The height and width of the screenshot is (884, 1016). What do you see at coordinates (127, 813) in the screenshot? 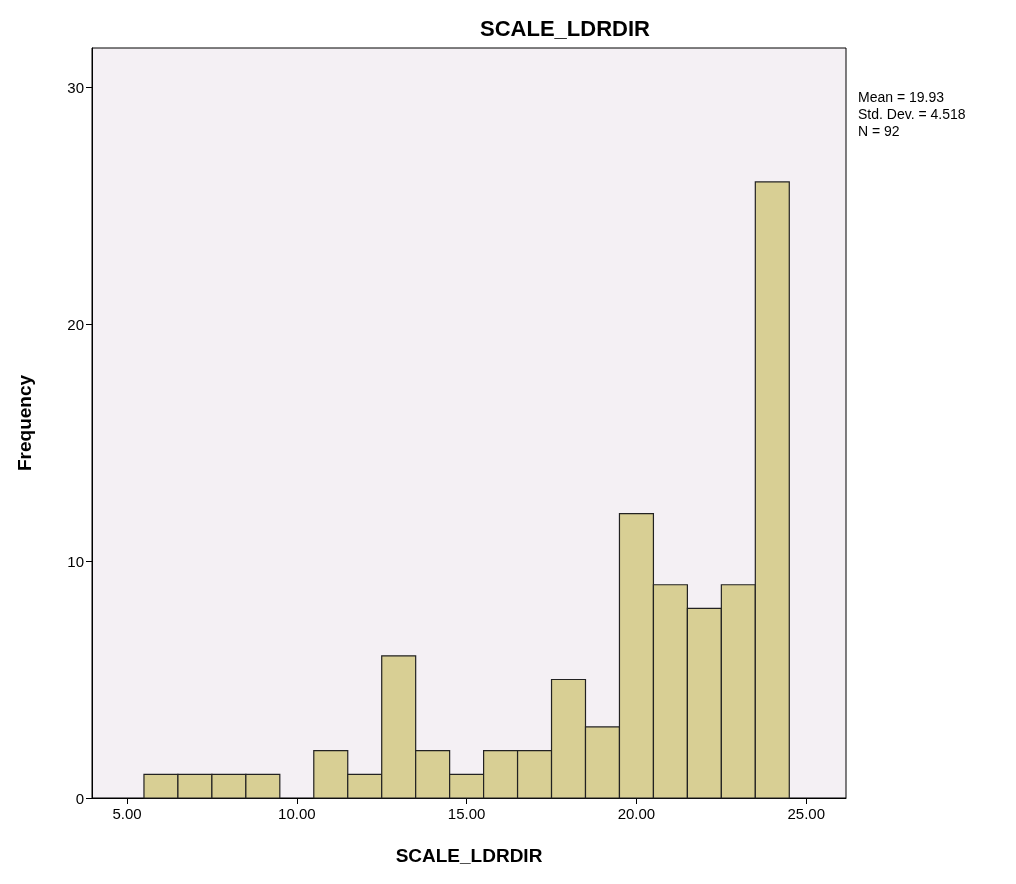
I see `x-tick-label: 5.00` at bounding box center [127, 813].